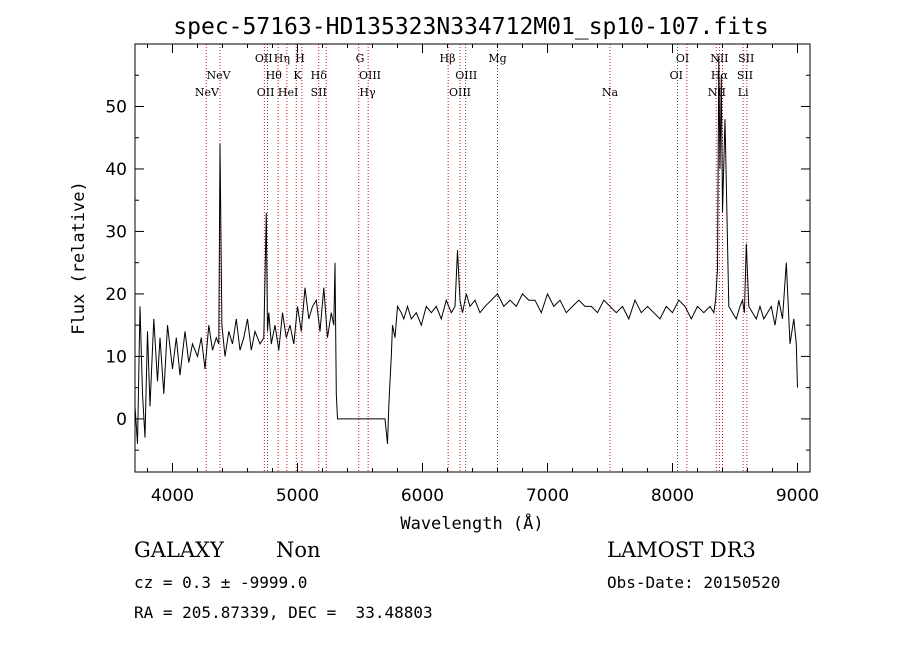  Describe the element at coordinates (743, 92) in the screenshot. I see `emission-line-label: Li` at that location.